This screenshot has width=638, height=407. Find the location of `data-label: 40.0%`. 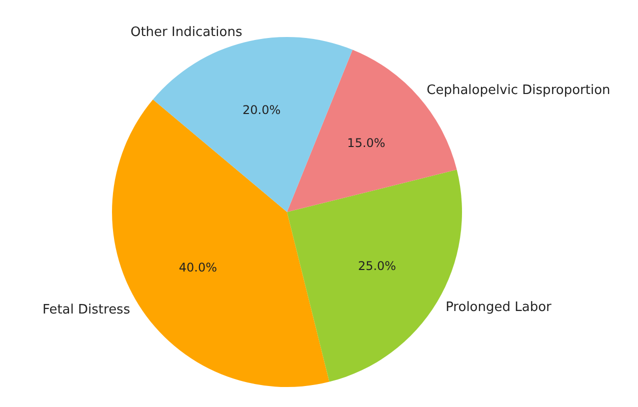

data-label: 40.0% is located at coordinates (198, 267).